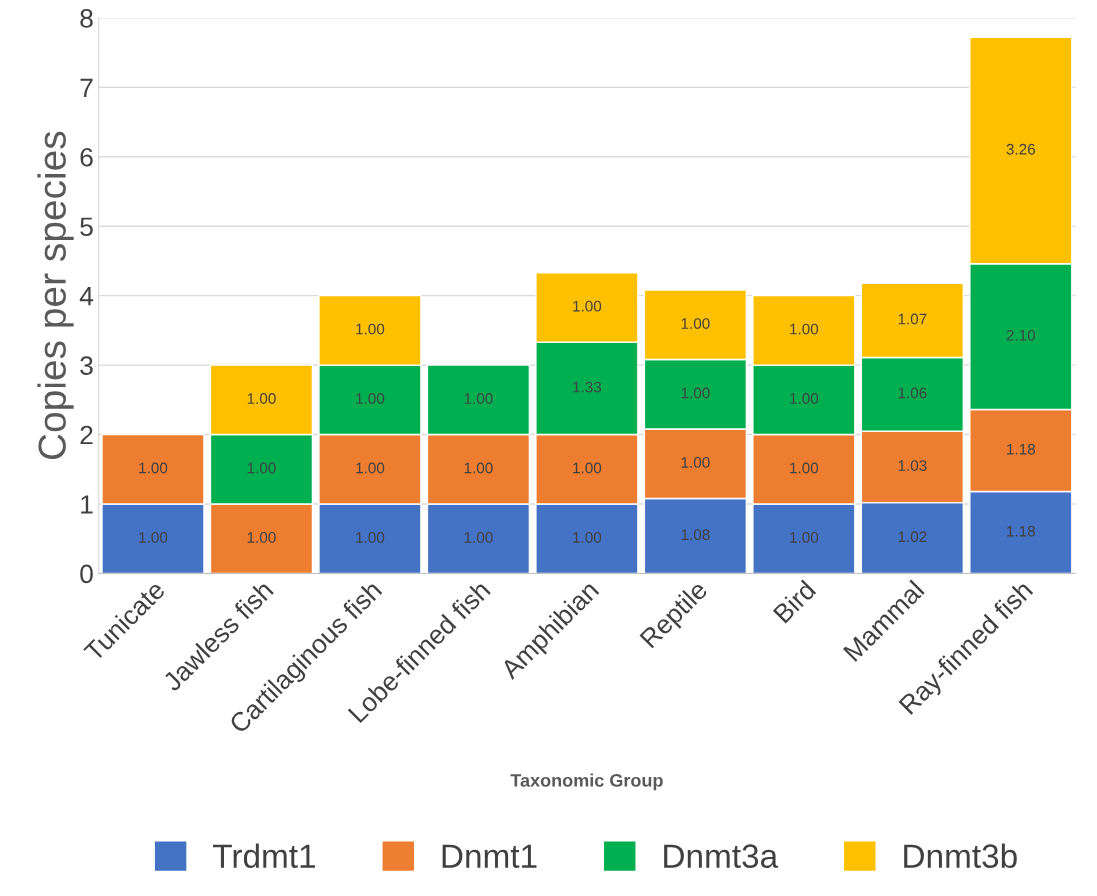  Describe the element at coordinates (86, 365) in the screenshot. I see `y-tick-label: 3` at that location.